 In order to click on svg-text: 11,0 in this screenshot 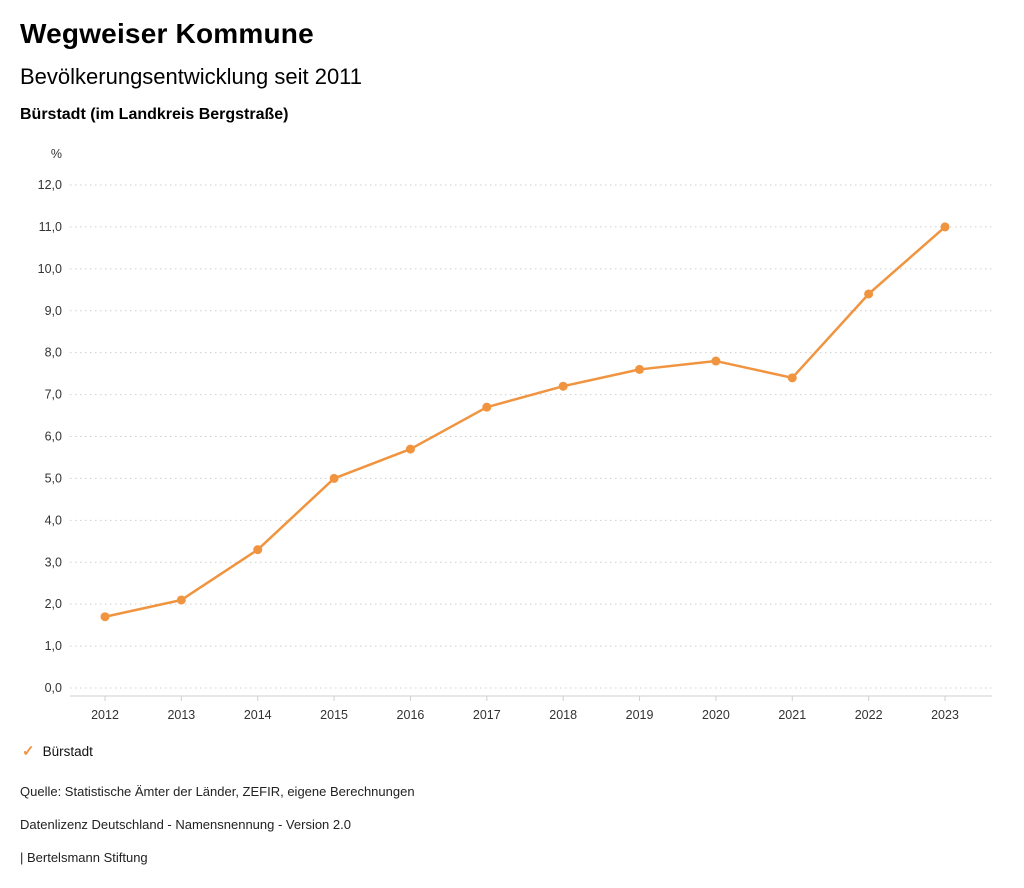, I will do `click(50, 227)`.